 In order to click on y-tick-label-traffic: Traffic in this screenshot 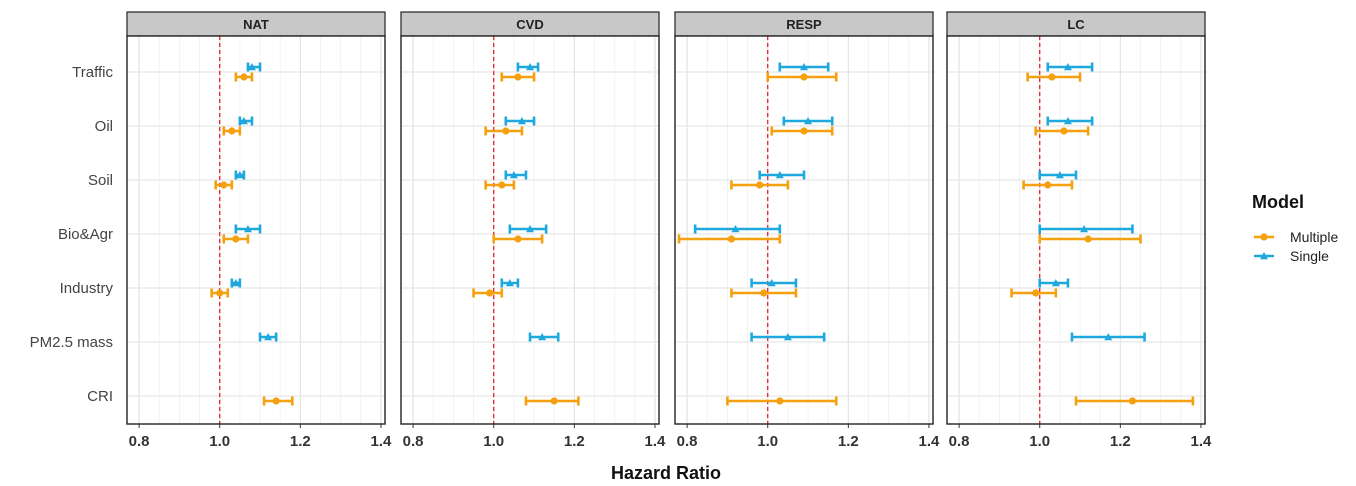, I will do `click(92, 72)`.